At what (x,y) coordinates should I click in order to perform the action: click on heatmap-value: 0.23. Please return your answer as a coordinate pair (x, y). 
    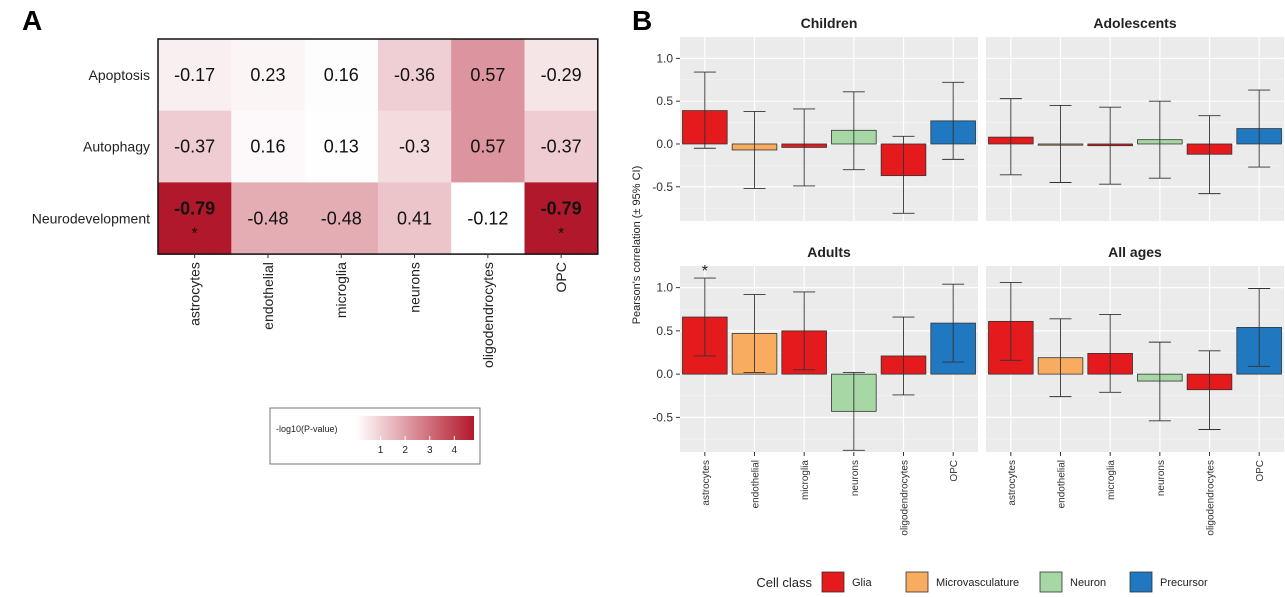
    Looking at the image, I should click on (267, 75).